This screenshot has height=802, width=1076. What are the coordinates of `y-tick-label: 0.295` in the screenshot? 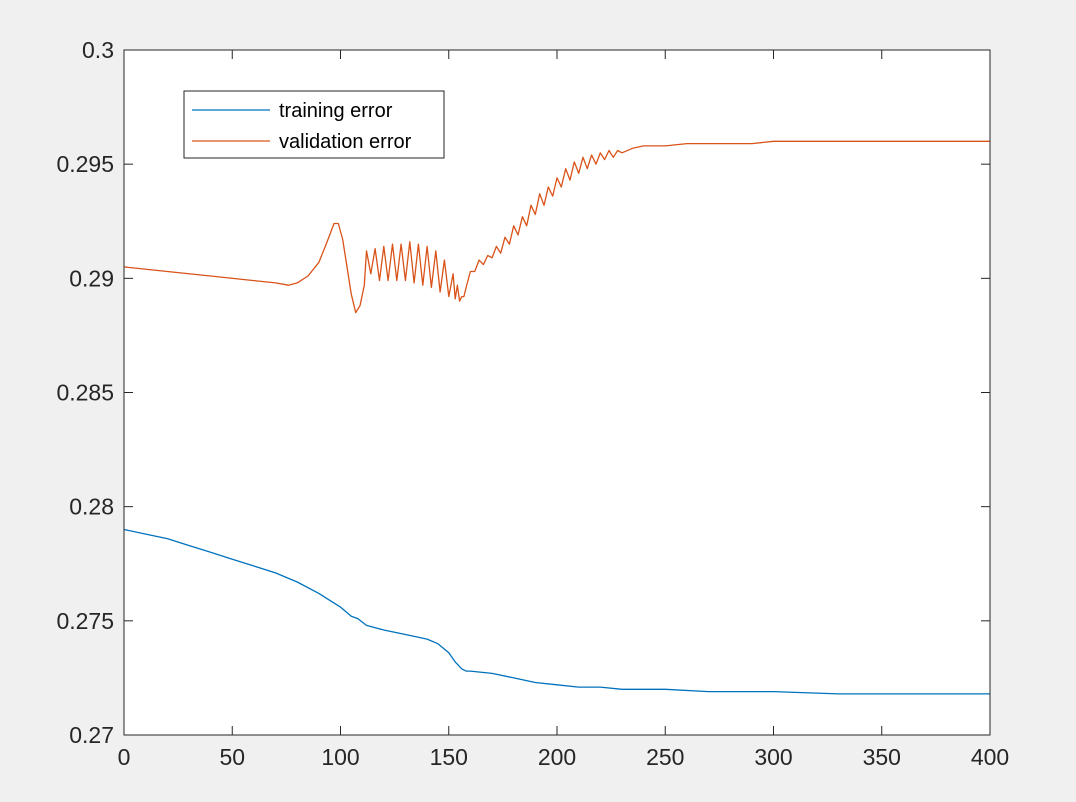 It's located at (85, 164).